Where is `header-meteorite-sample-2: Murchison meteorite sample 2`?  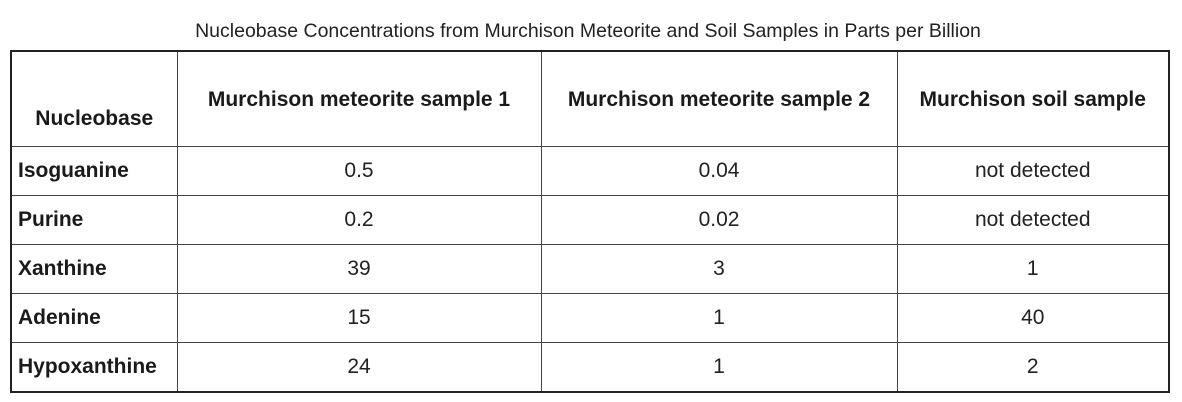 header-meteorite-sample-2: Murchison meteorite sample 2 is located at coordinates (719, 98).